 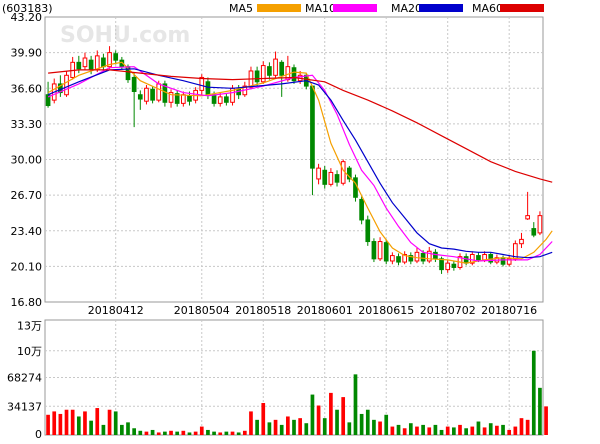 What do you see at coordinates (355, 8) in the screenshot?
I see `legend-swatch-ma10` at bounding box center [355, 8].